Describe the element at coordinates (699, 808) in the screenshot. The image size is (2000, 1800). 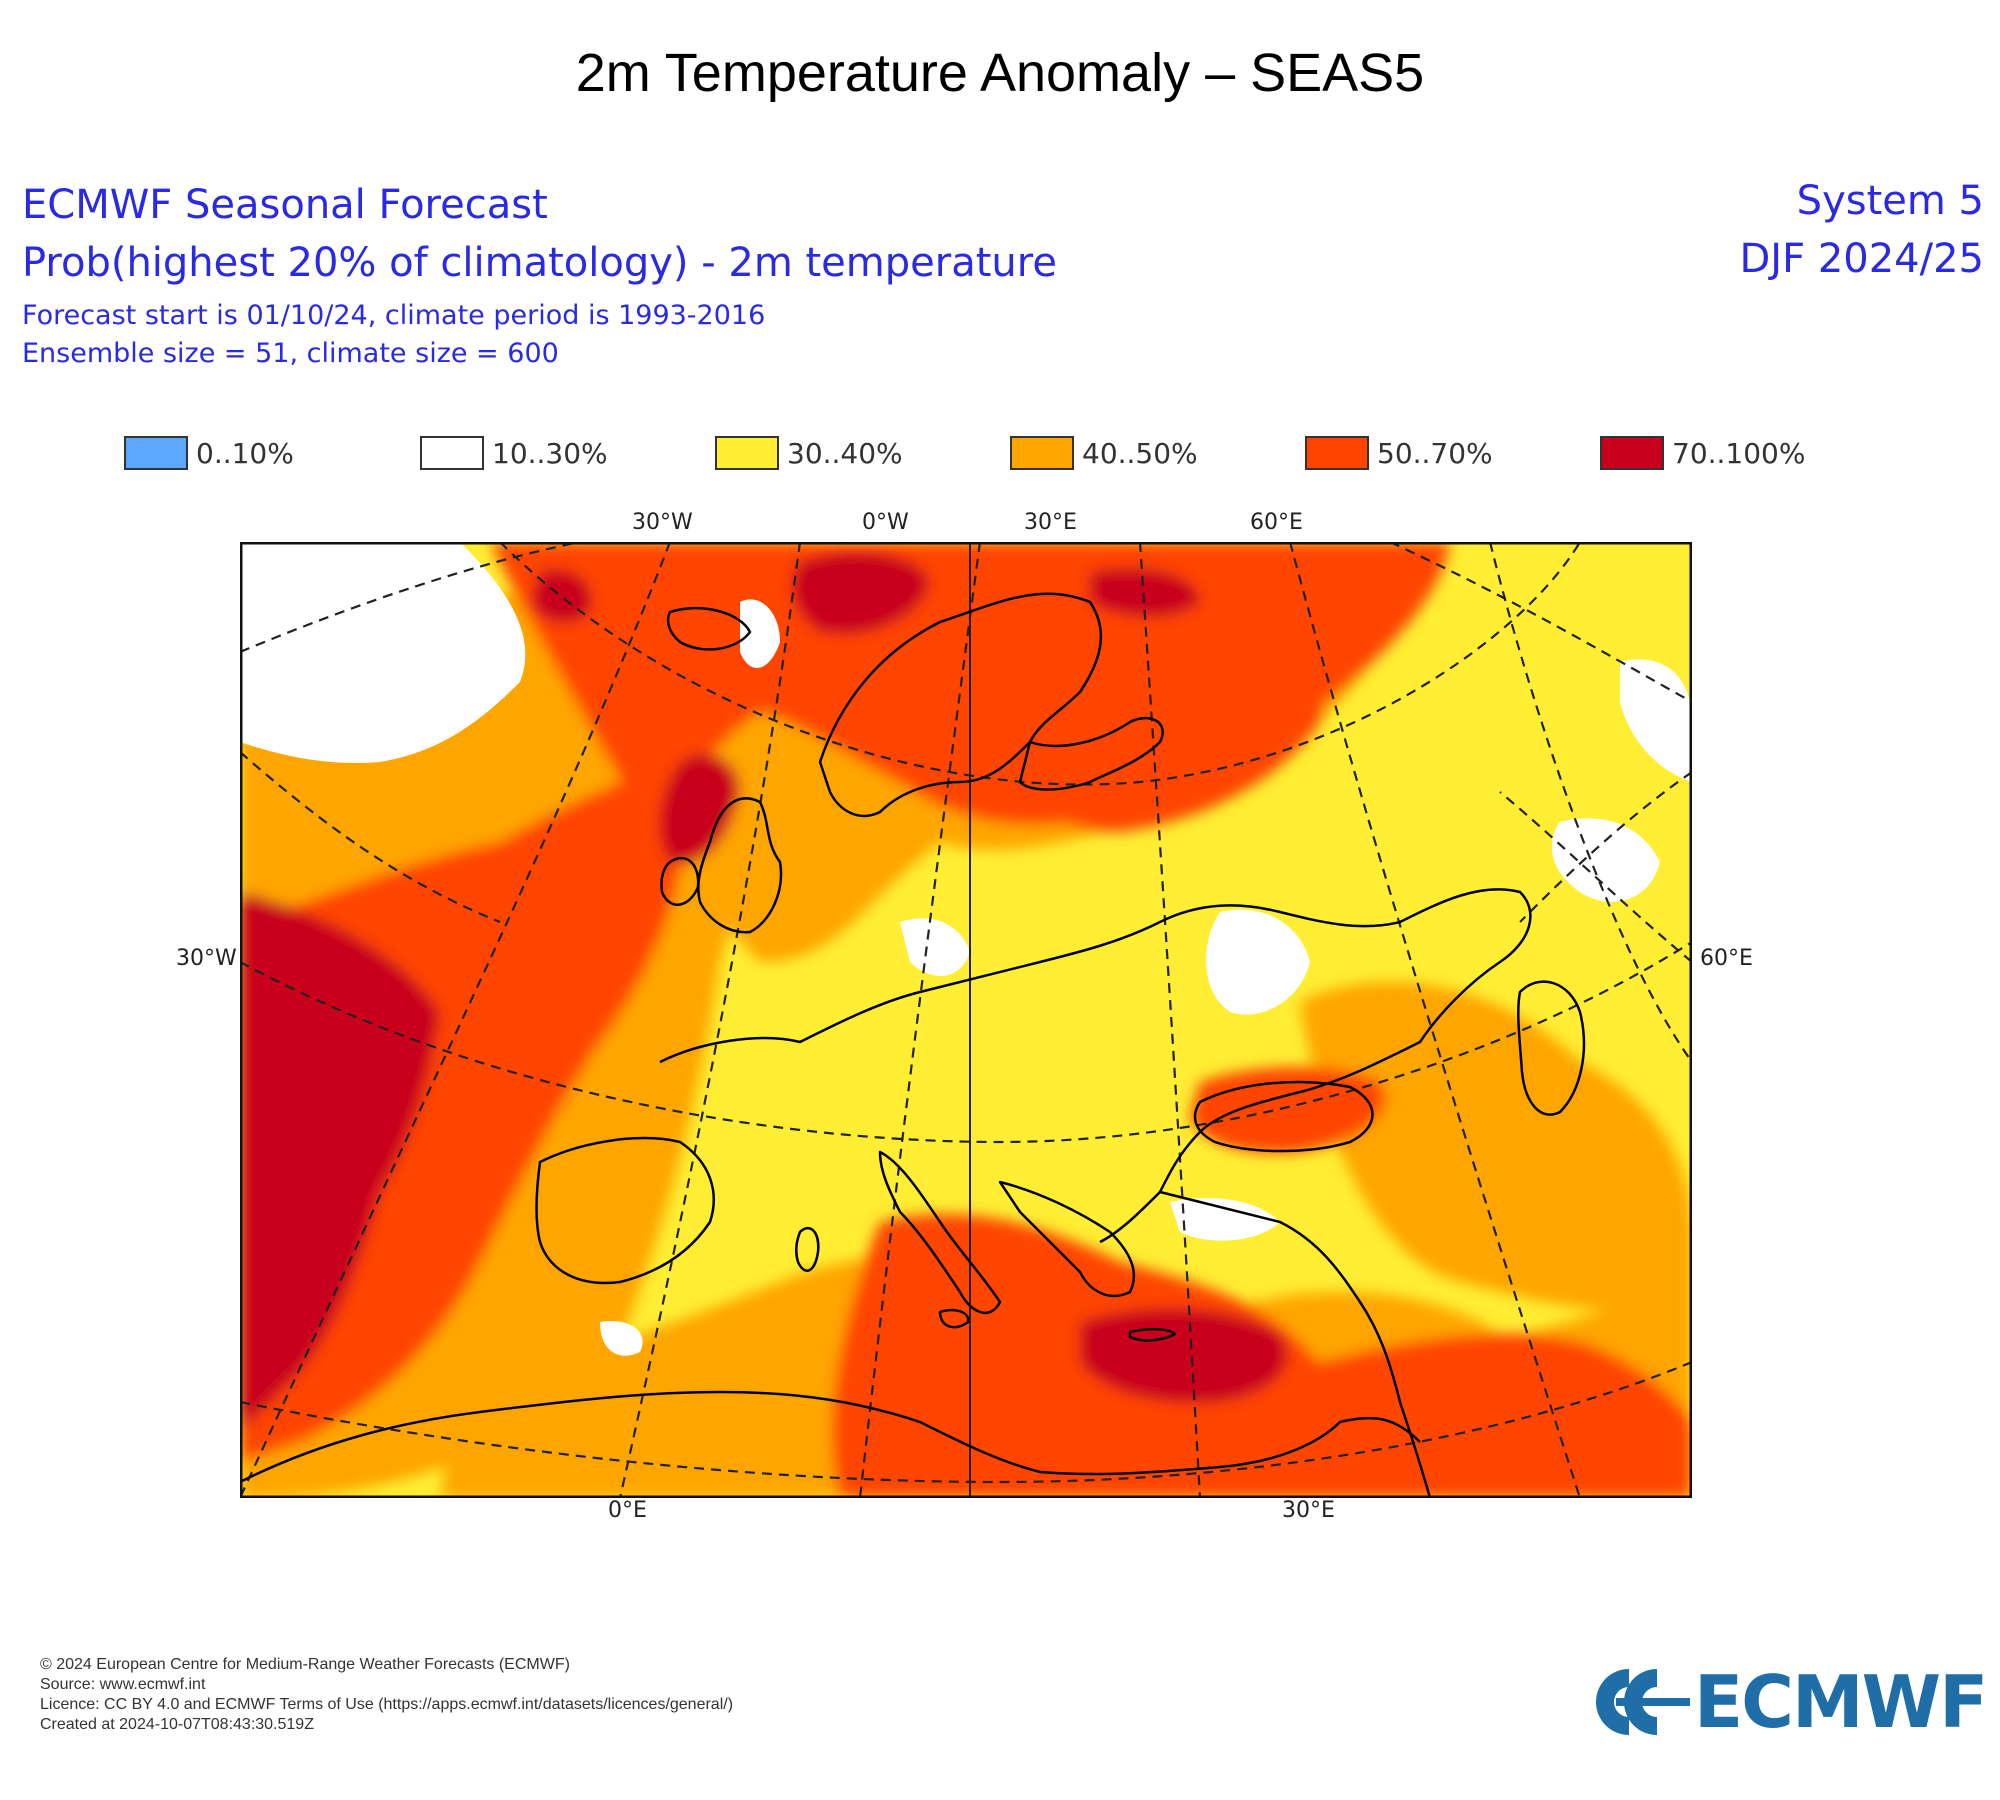
I see `zone-70-100-north-sea` at that location.